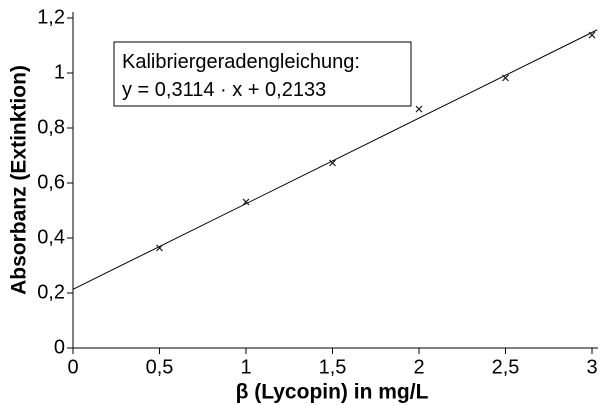 Image resolution: width=608 pixels, height=405 pixels. What do you see at coordinates (51, 17) in the screenshot?
I see `y-tick-label: 1,2` at bounding box center [51, 17].